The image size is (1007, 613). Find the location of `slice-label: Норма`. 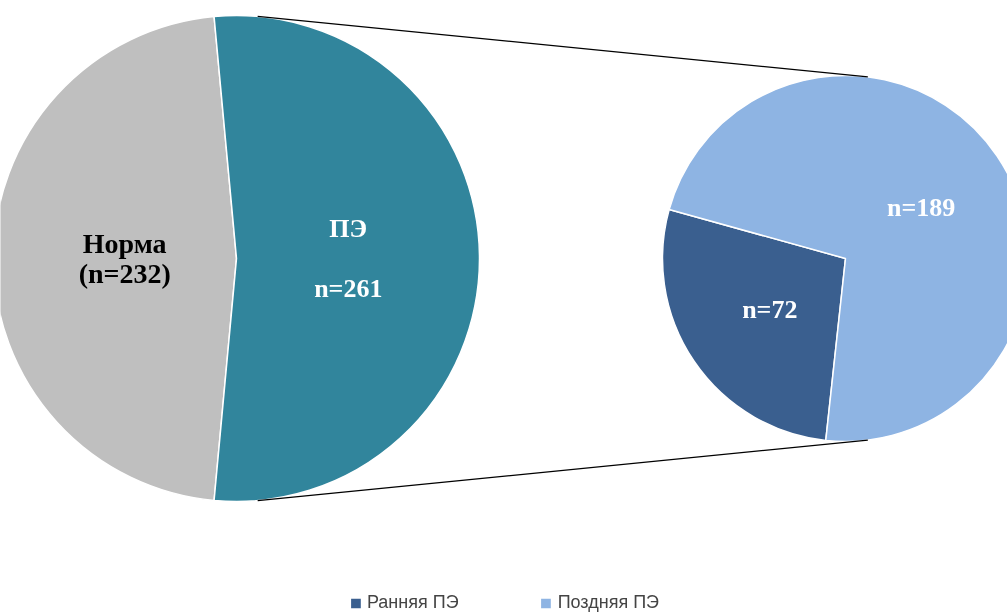

slice-label: Норма is located at coordinates (124, 243).